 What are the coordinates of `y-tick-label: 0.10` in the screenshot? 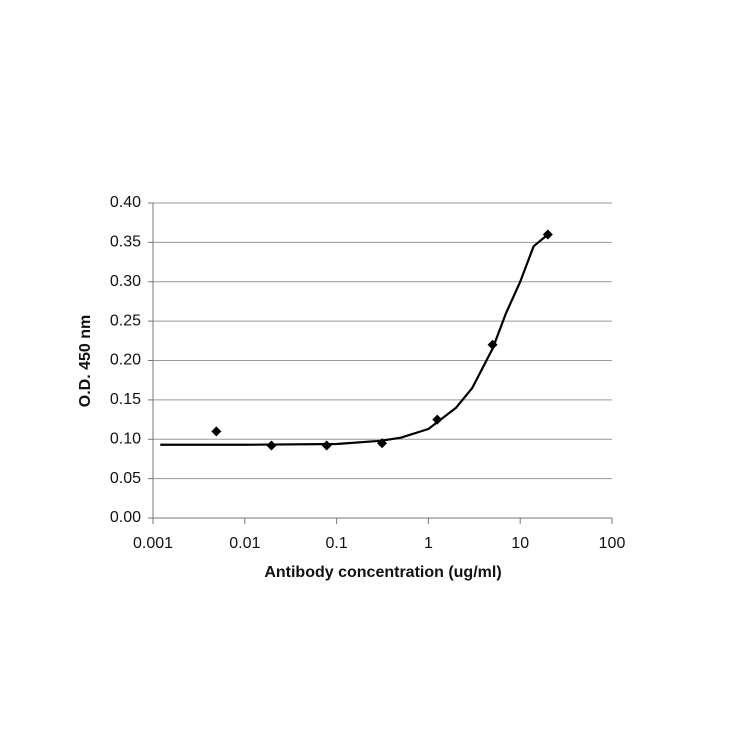 It's located at (125, 438).